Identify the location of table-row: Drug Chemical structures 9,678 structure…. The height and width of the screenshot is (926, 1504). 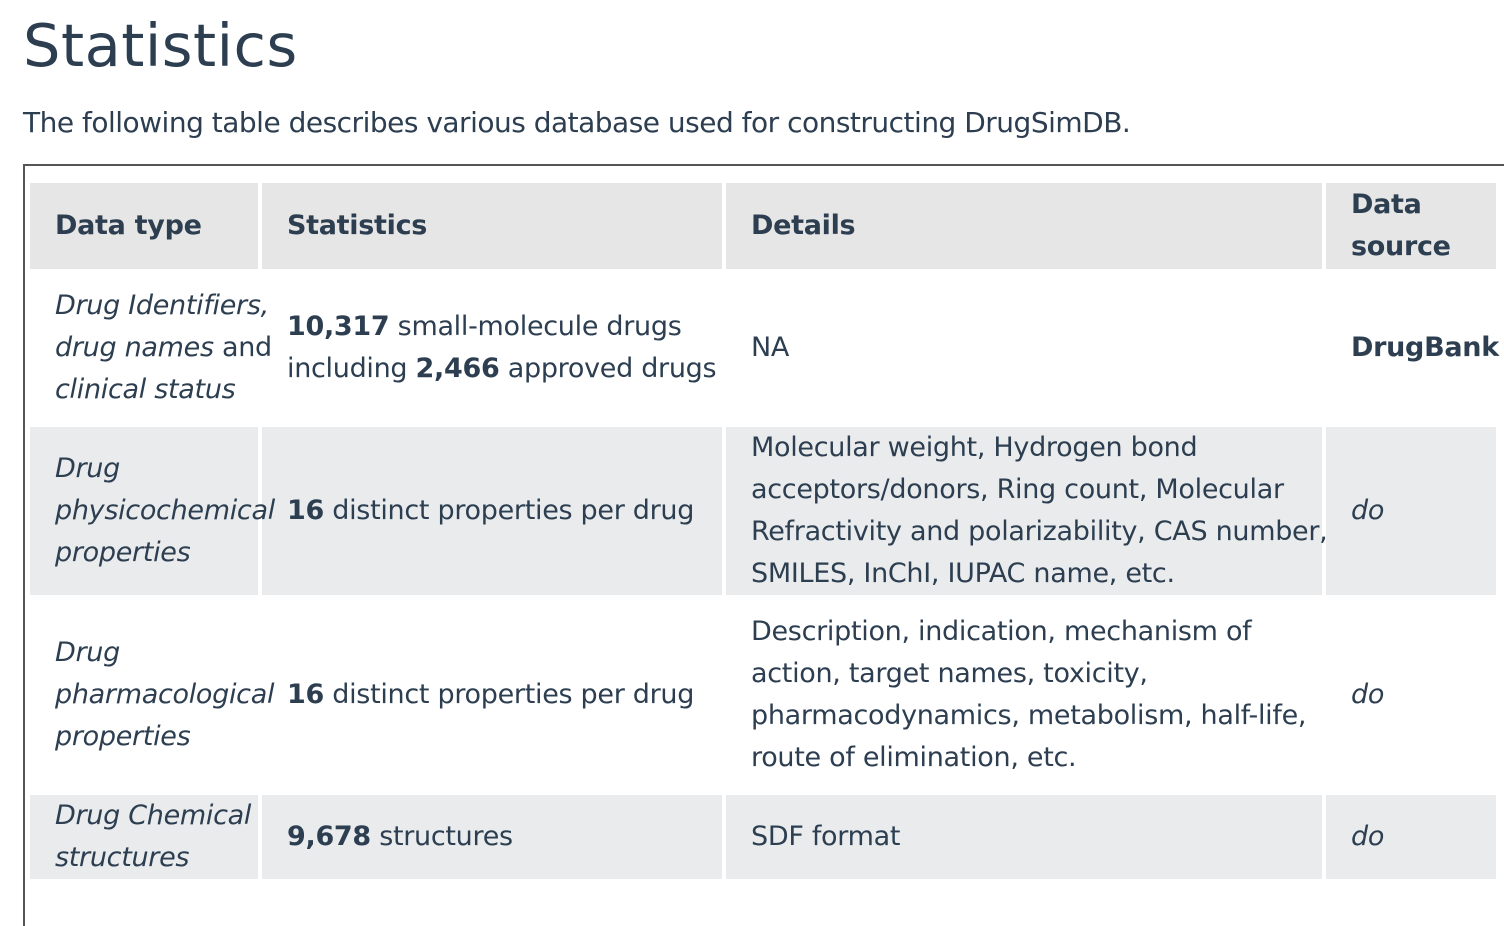
(763, 837).